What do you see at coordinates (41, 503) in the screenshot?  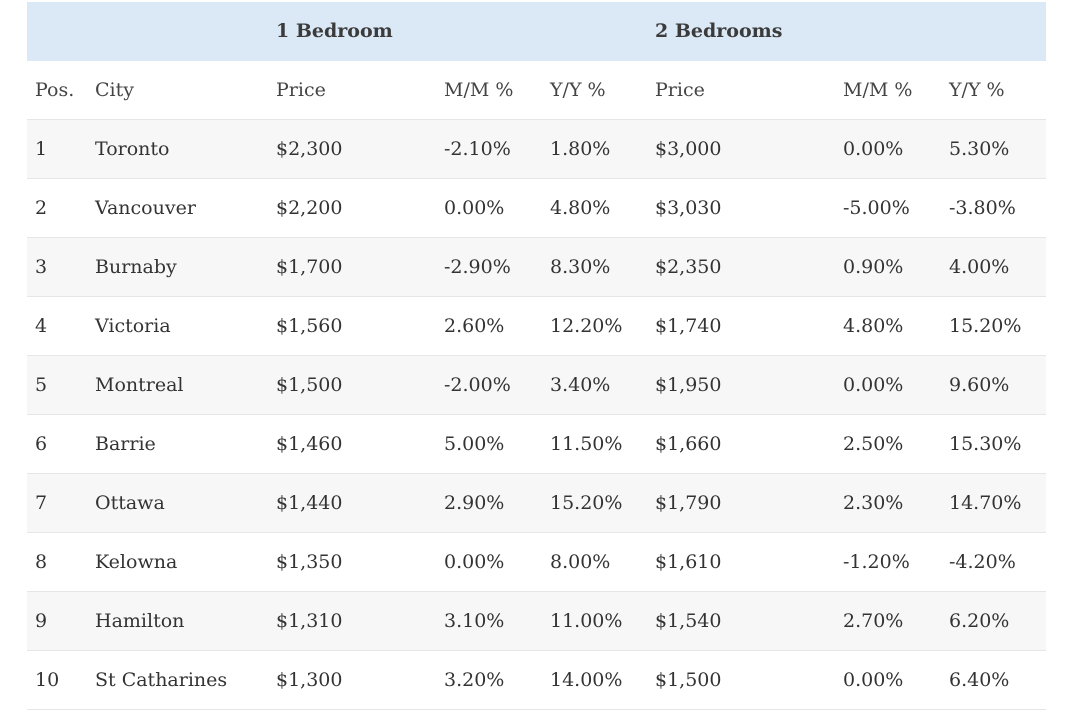 I see `cell-pos: 7` at bounding box center [41, 503].